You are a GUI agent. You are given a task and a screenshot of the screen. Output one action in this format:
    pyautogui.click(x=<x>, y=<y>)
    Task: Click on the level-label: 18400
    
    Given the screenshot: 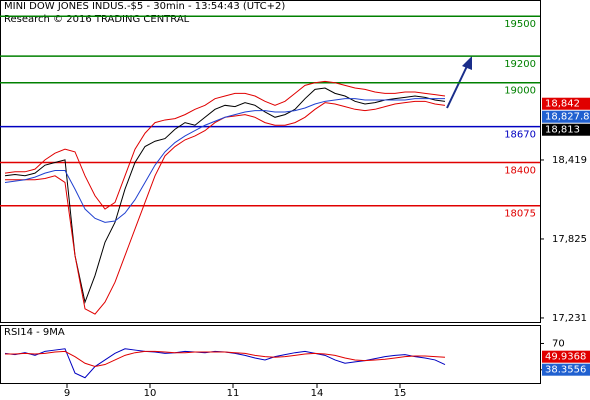 What is the action you would take?
    pyautogui.click(x=520, y=170)
    